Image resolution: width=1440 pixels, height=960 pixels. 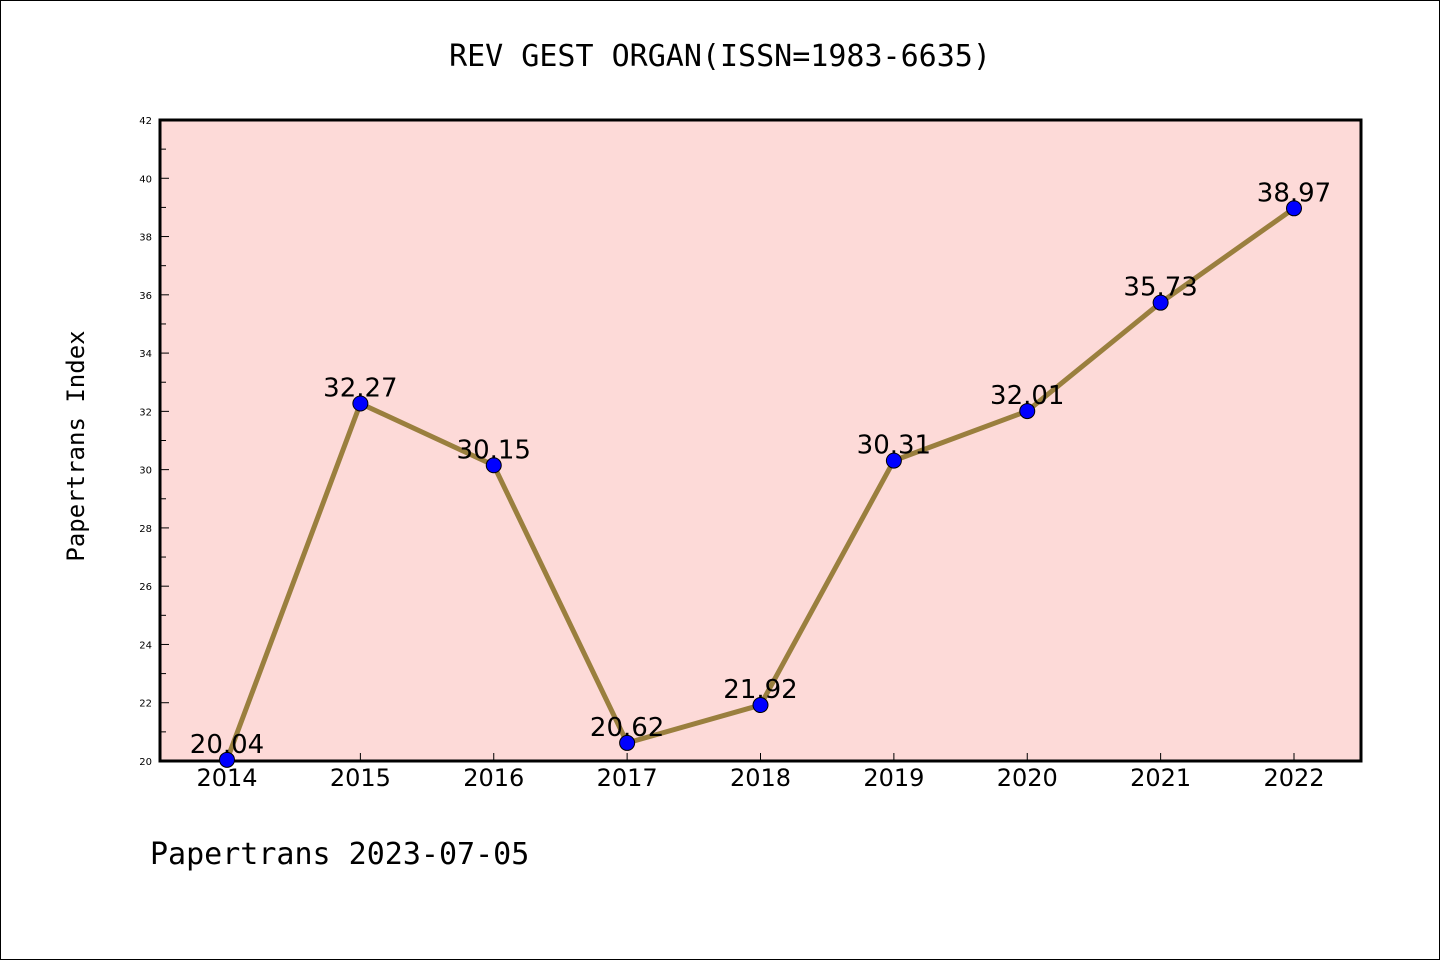 I want to click on data-label: 20.04, so click(x=227, y=745).